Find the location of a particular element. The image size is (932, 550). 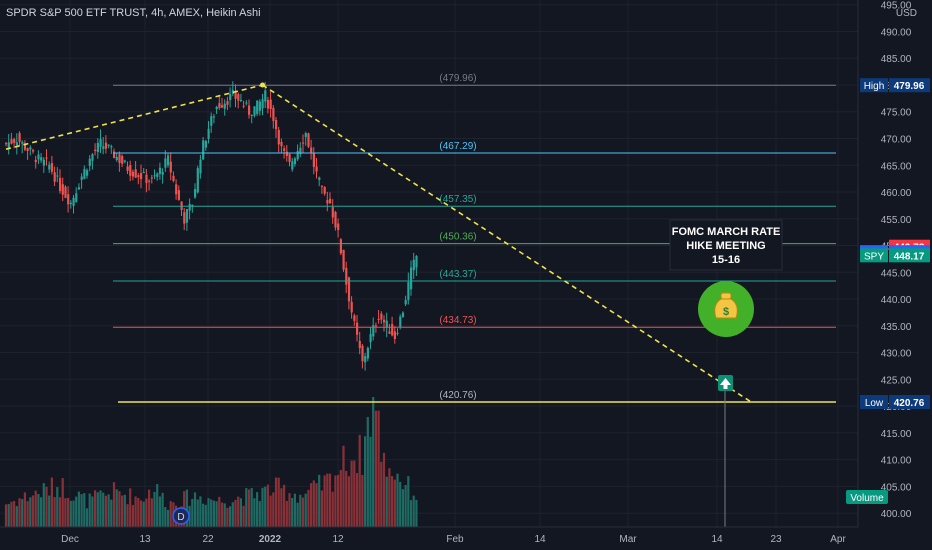

time-tick-0: Dec is located at coordinates (70, 539).